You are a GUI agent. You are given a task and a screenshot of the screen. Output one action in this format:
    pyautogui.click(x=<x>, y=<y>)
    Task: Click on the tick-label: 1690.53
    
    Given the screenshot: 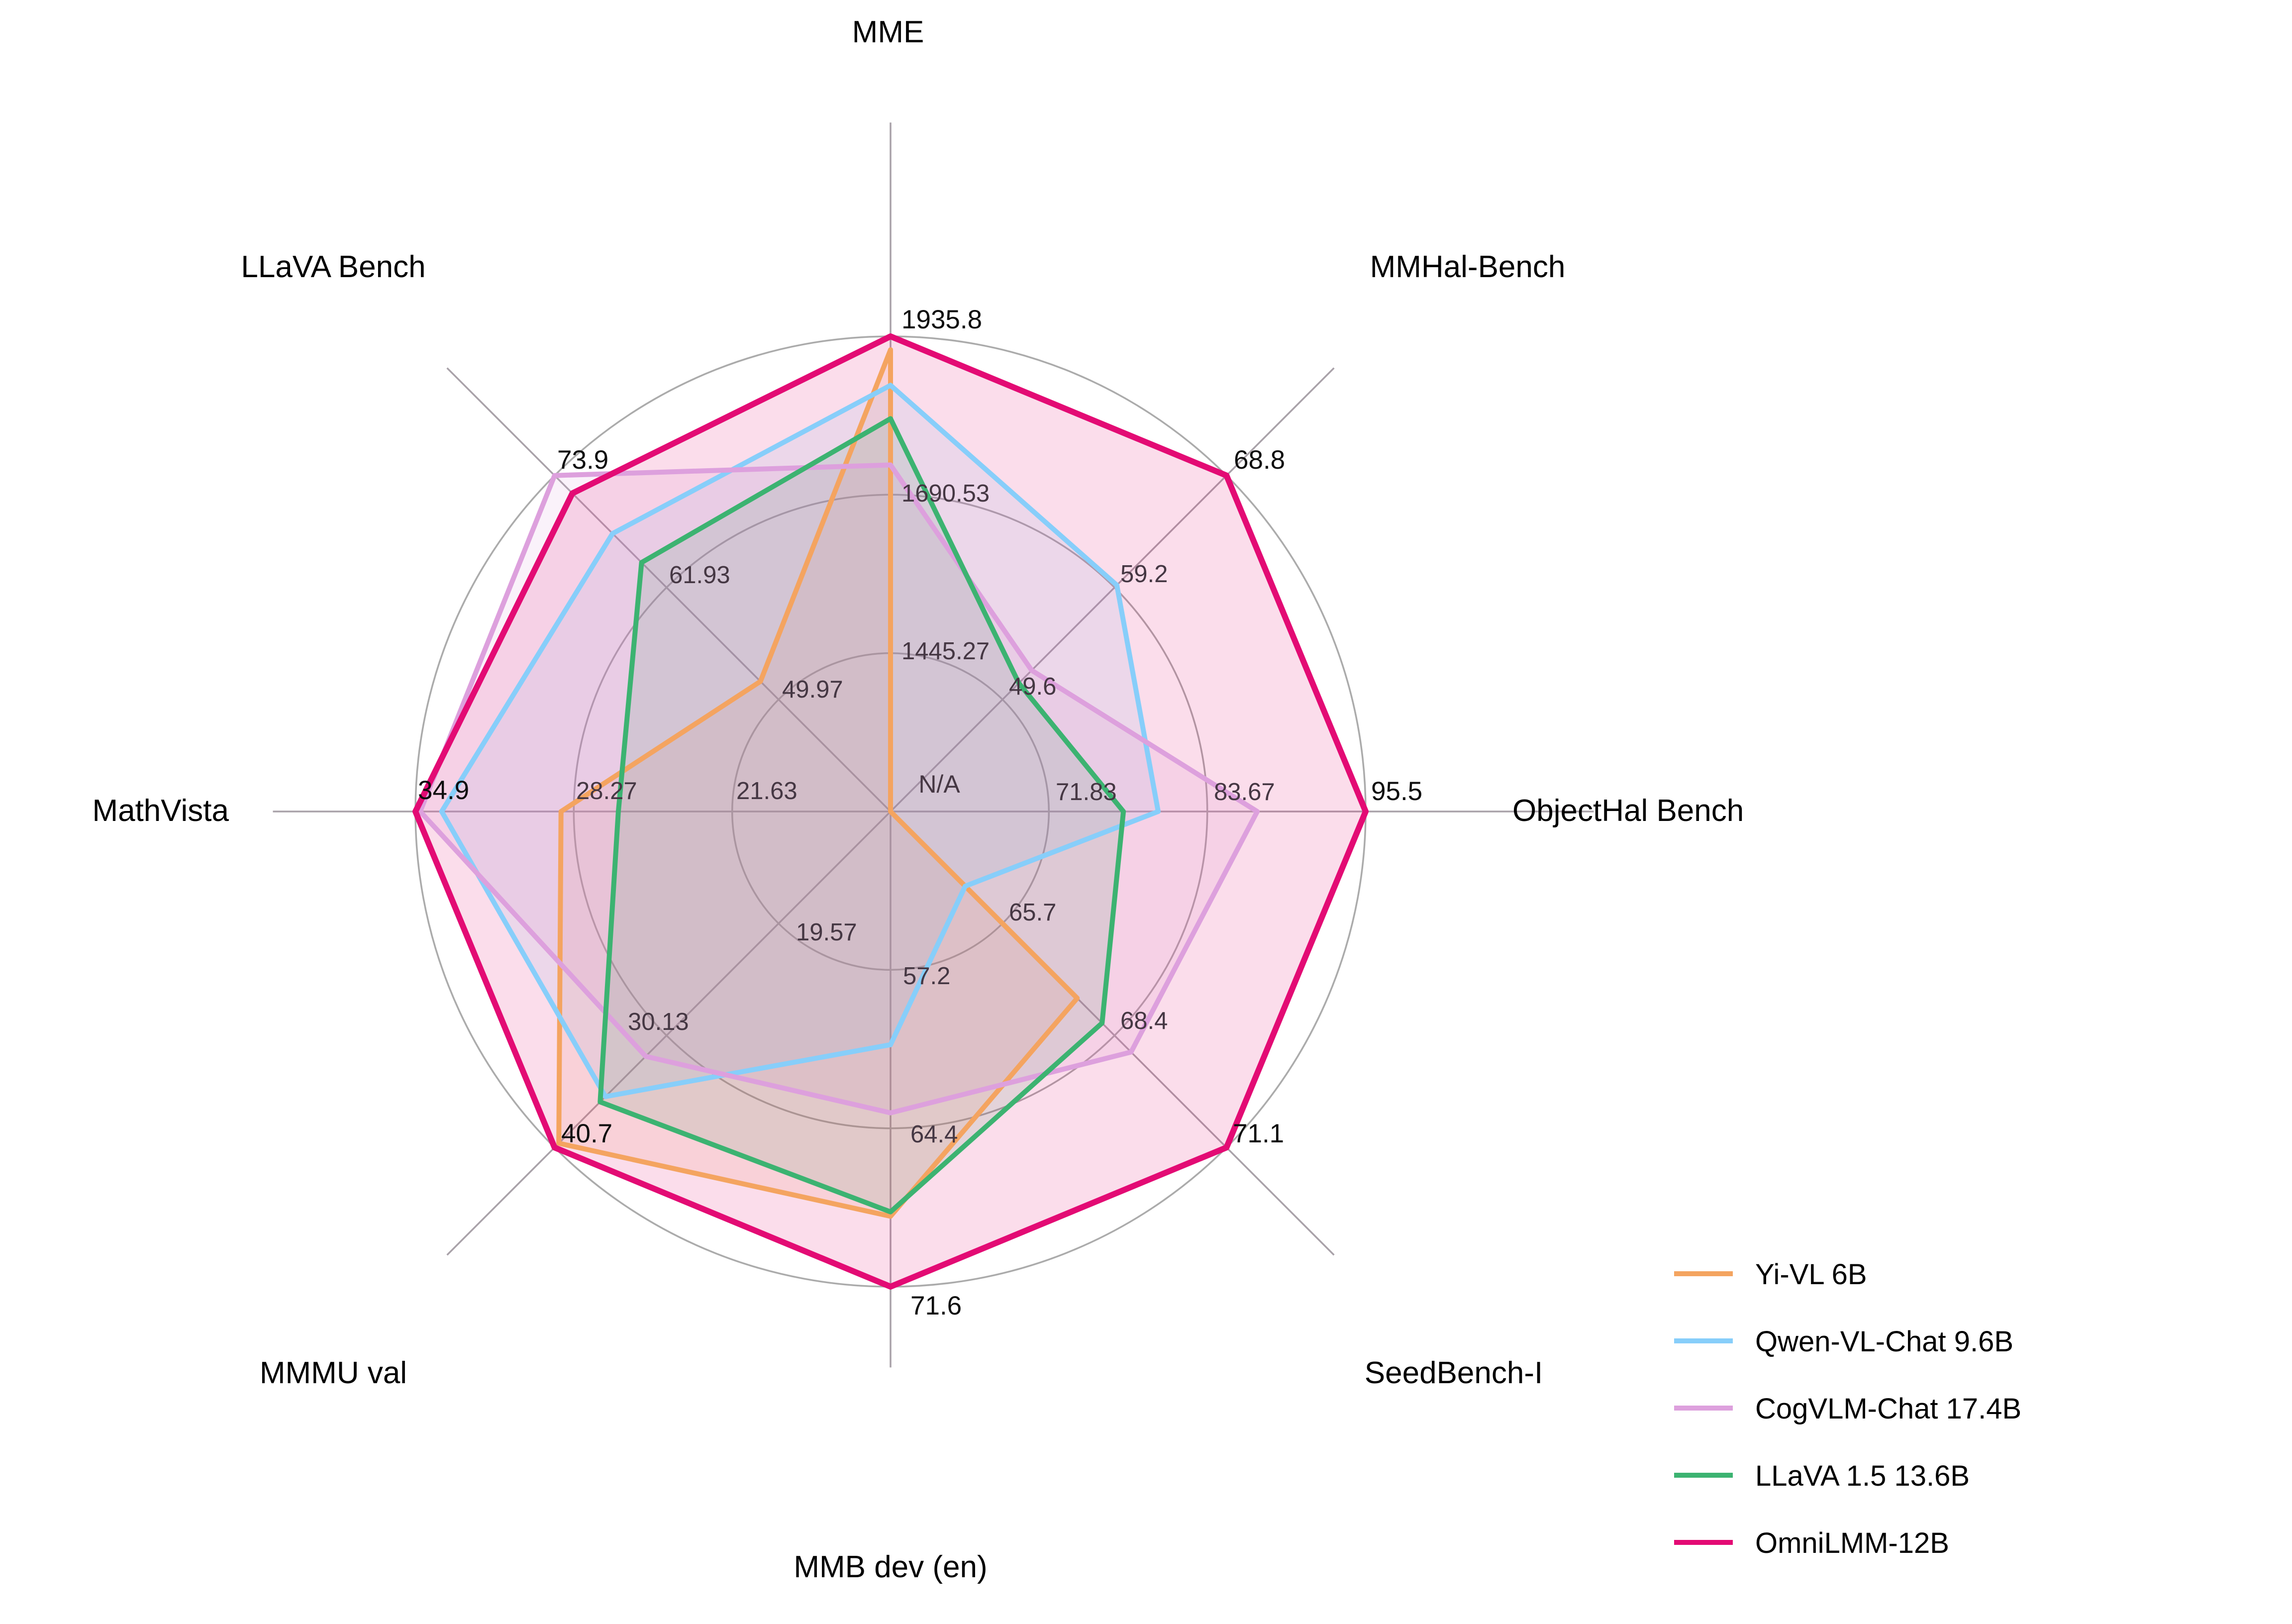 What is the action you would take?
    pyautogui.click(x=945, y=494)
    